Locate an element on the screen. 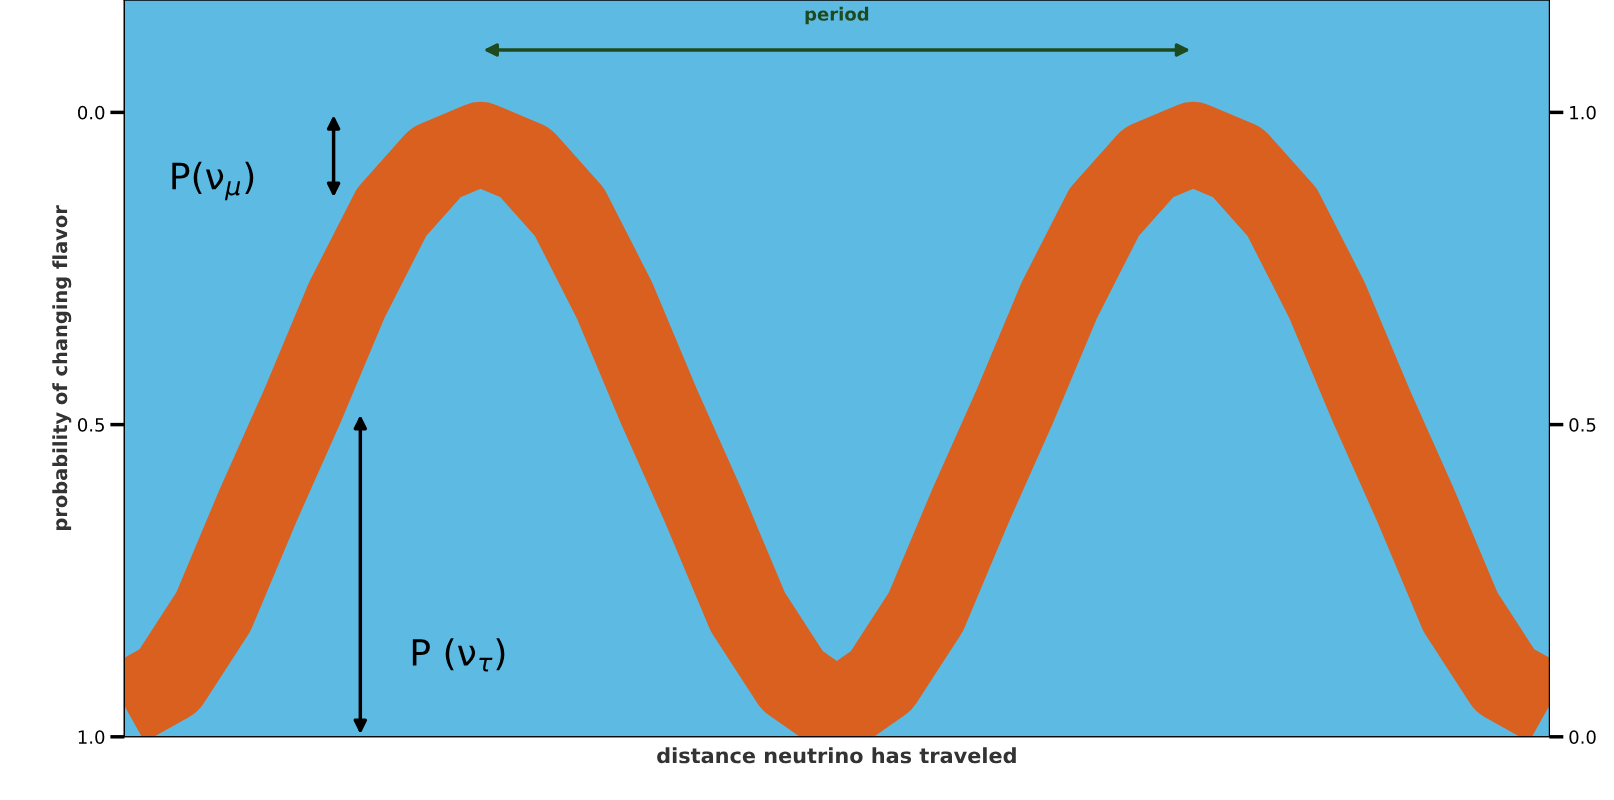 The width and height of the screenshot is (1614, 800). y-tick-label: 1.0 is located at coordinates (91, 737).